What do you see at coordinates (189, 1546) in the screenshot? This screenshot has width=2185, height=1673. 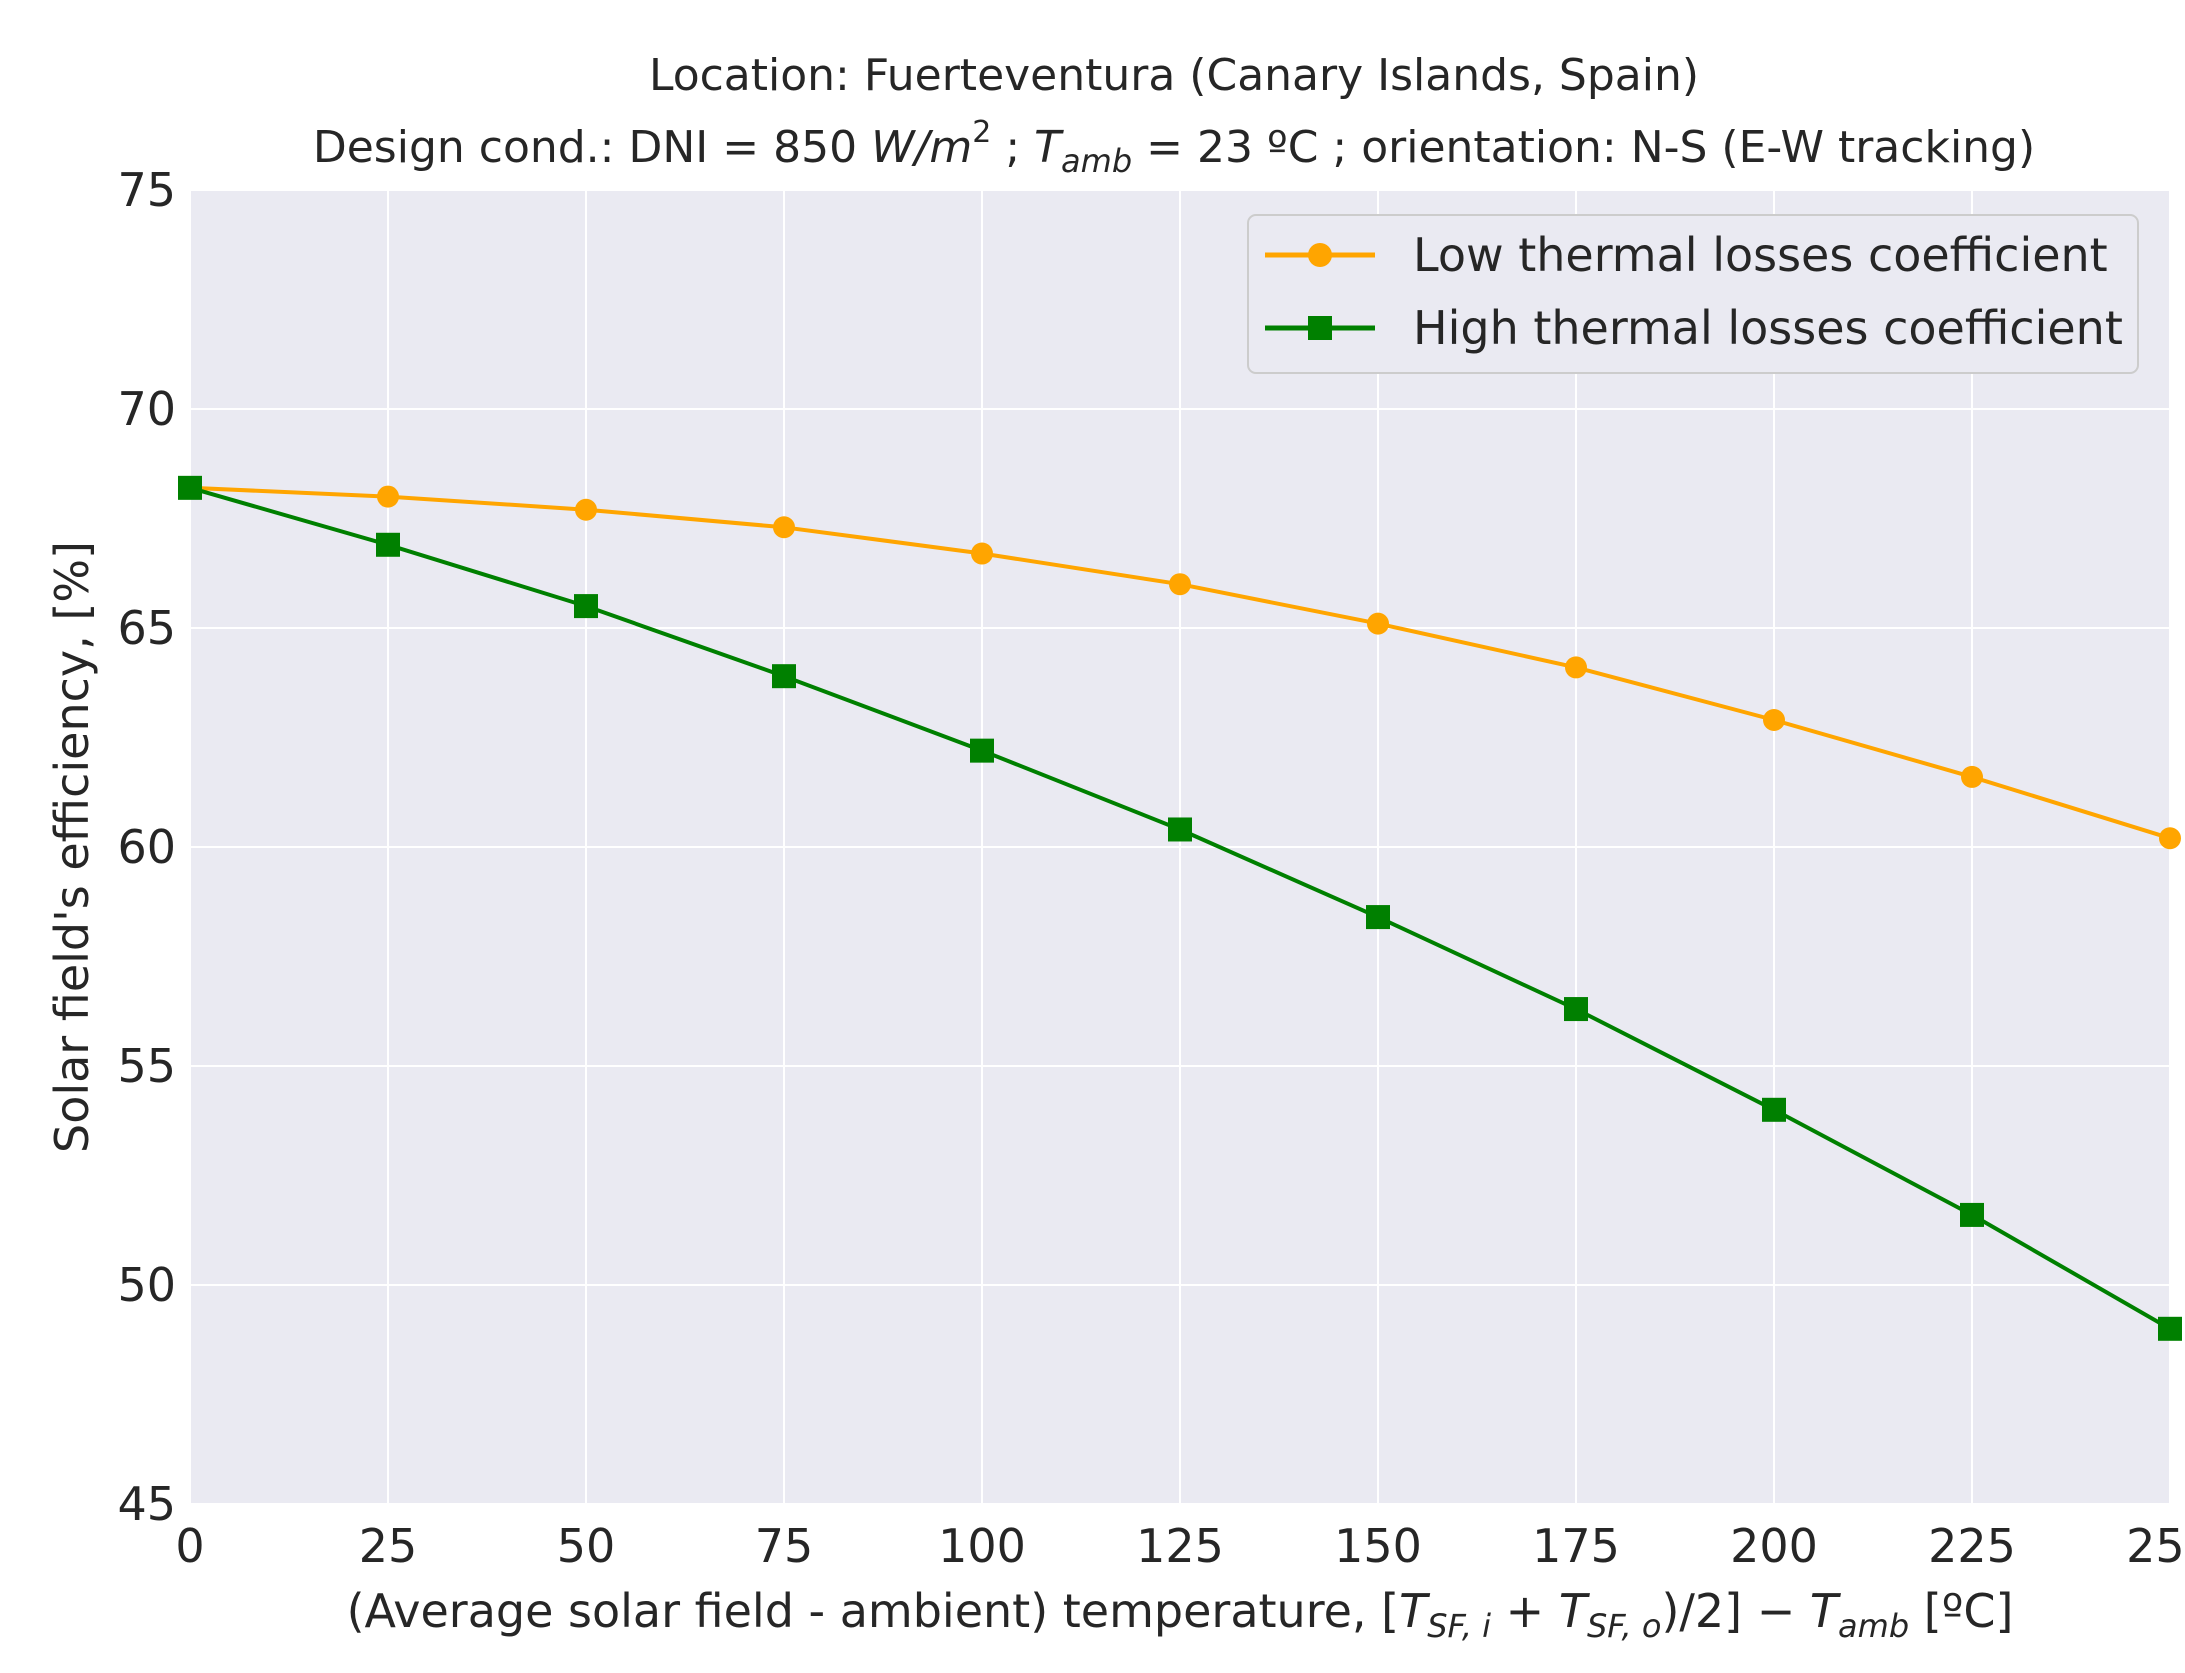 I see `x-tick-label: 0` at bounding box center [189, 1546].